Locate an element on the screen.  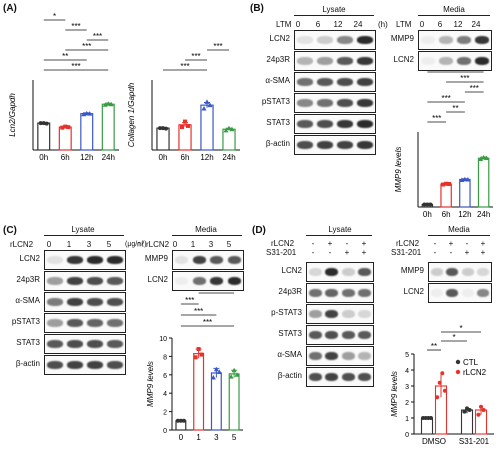
y-axis-label: MMP9 levels is located at coordinates (394, 394).